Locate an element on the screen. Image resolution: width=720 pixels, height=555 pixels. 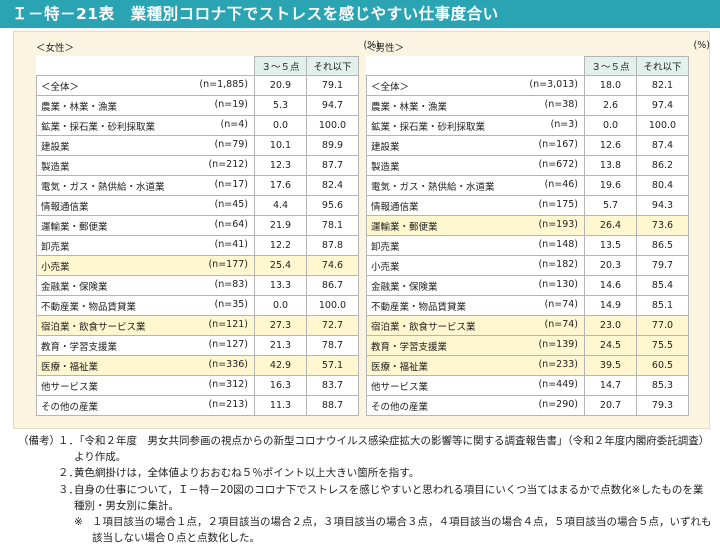
industry-cell: 農業・林業・漁業 (n=19) is located at coordinates (145, 105).